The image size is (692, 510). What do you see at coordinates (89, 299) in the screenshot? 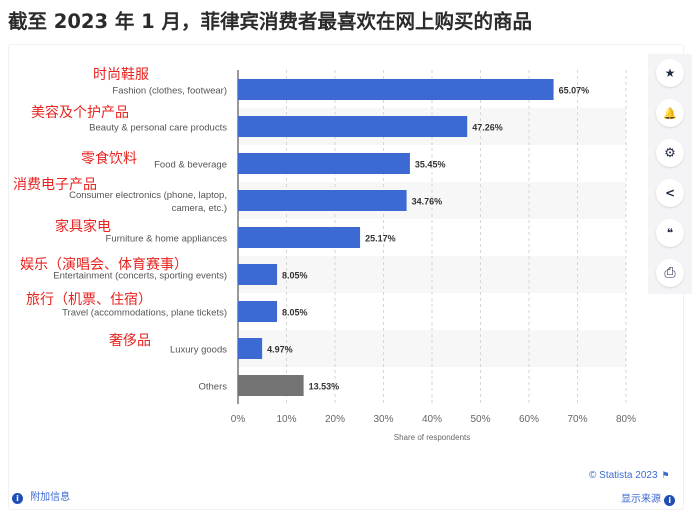
I see `annotation-label: 旅行（机票、住宿）` at bounding box center [89, 299].